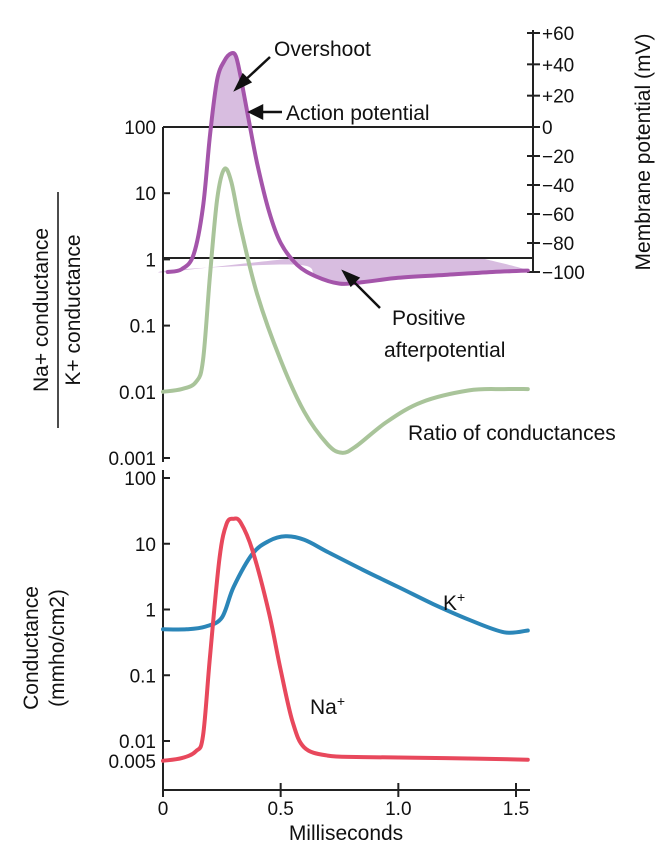  What do you see at coordinates (41, 310) in the screenshot?
I see `ratio-axis-numerator: Na+ conductance` at bounding box center [41, 310].